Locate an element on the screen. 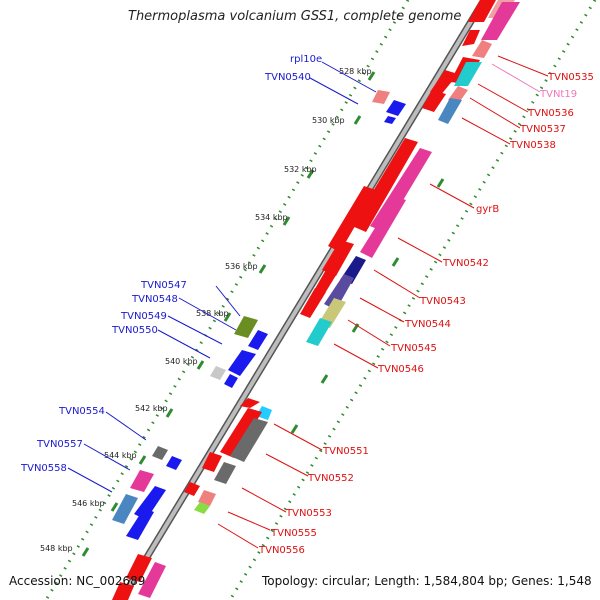 Image resolution: width=600 pixels, height=600 pixels. tick-label-530: 530 kbp is located at coordinates (328, 120).